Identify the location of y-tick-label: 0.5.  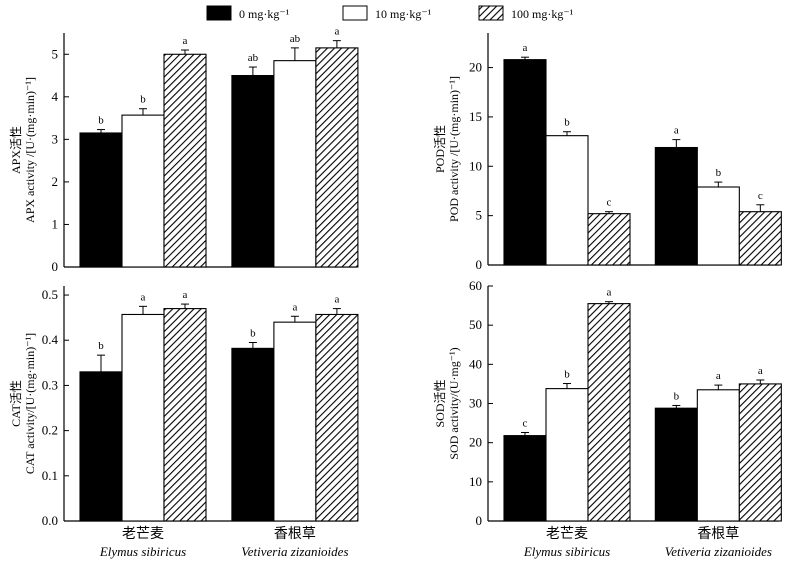
(50, 294).